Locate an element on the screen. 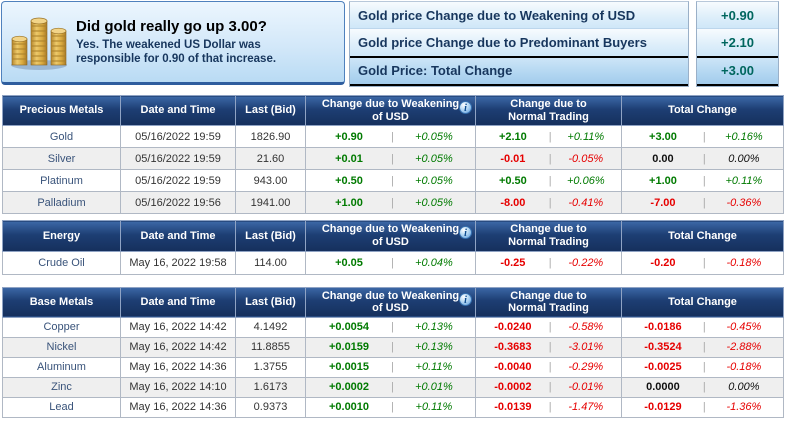 This screenshot has height=422, width=785. usd-change-value: +0.0159 is located at coordinates (349, 347).